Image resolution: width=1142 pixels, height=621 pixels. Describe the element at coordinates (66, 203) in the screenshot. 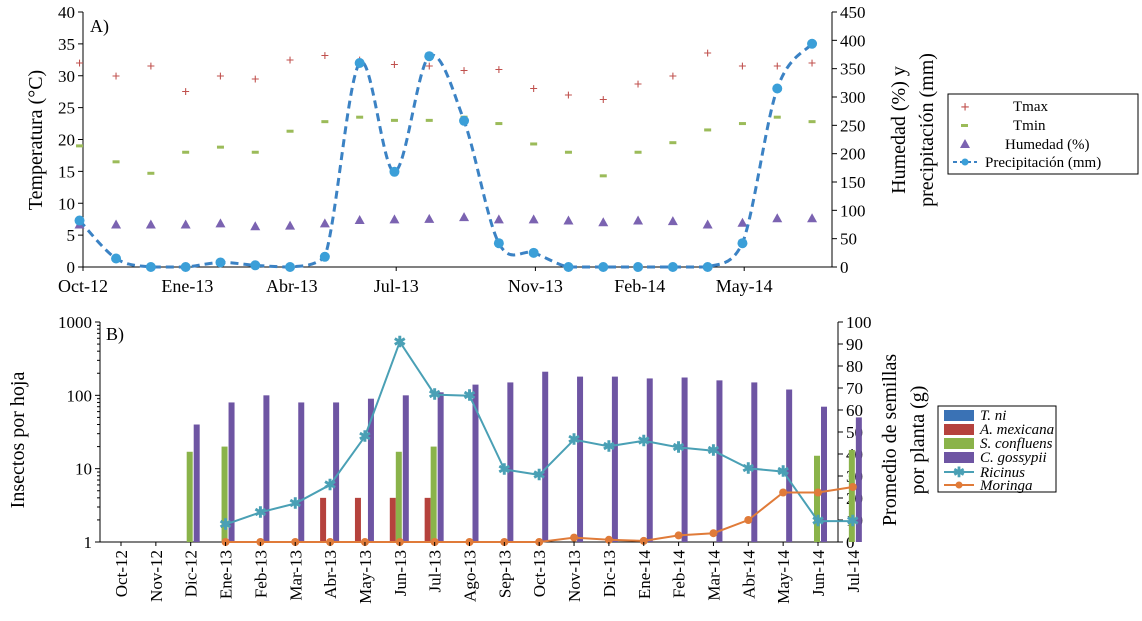

I see `panel-a-ytick-label: 10` at that location.